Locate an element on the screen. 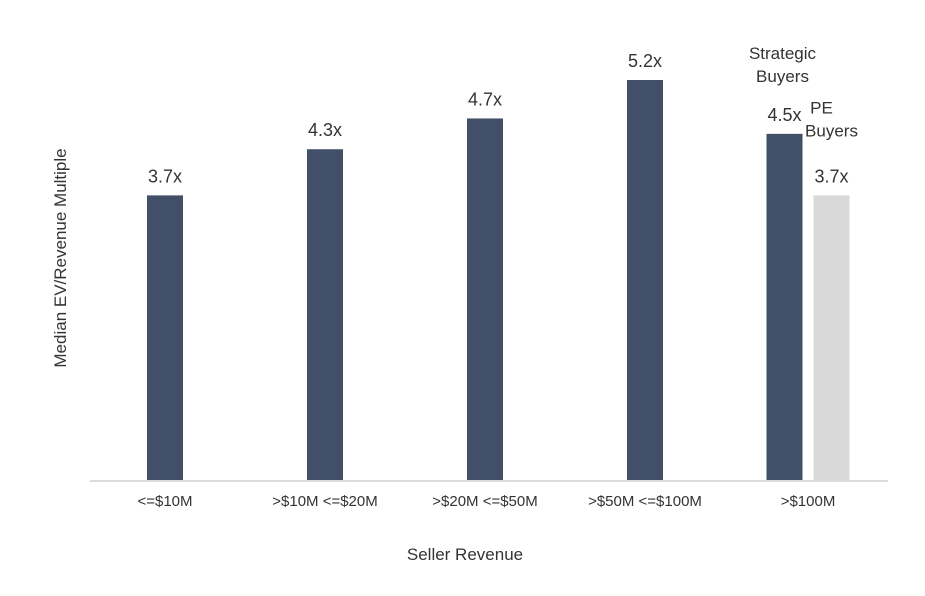 The height and width of the screenshot is (596, 925). x-tick-label-2: >$20M <=$50M is located at coordinates (485, 501).